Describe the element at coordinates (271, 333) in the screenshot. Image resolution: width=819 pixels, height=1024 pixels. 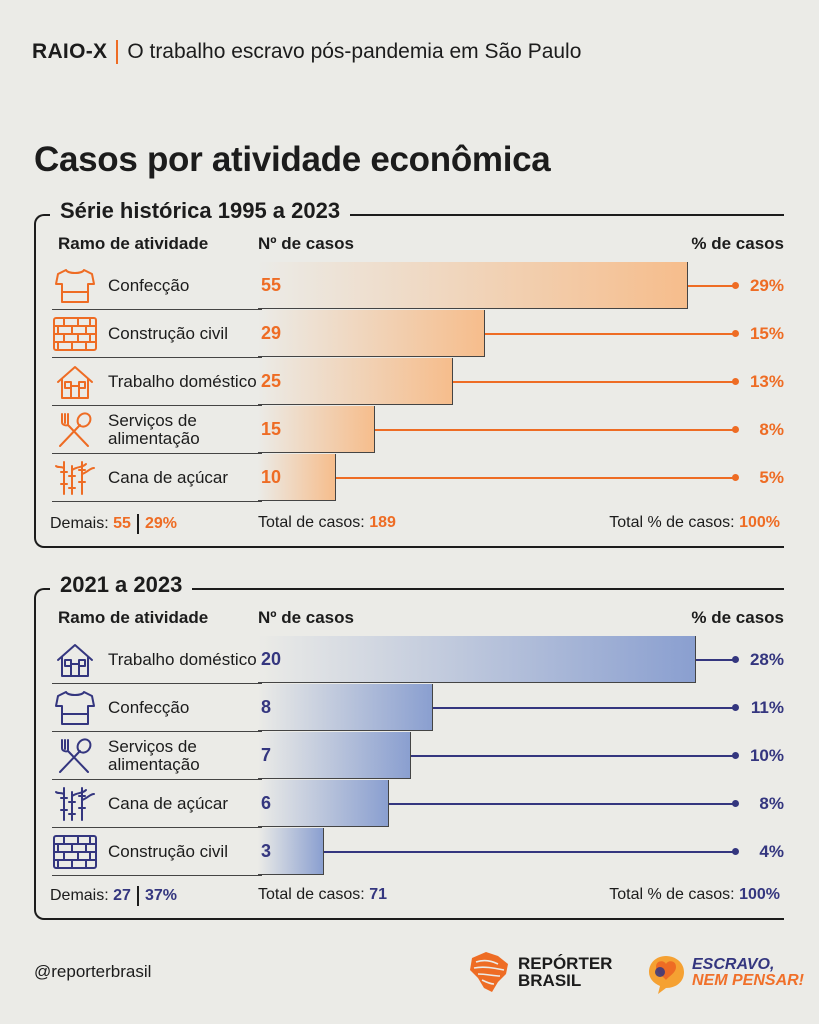
I see `count-label: 29` at that location.